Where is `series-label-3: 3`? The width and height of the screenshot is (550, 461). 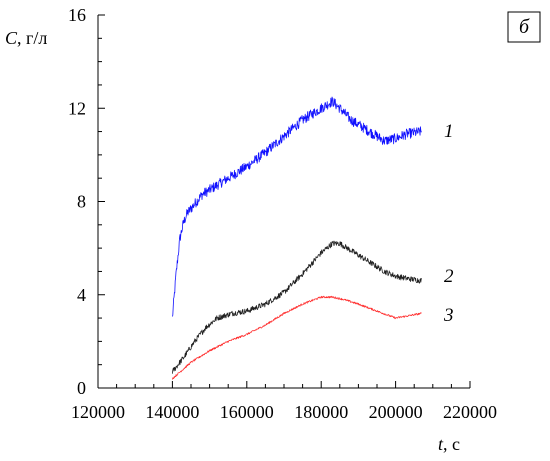 series-label-3: 3 is located at coordinates (448, 315).